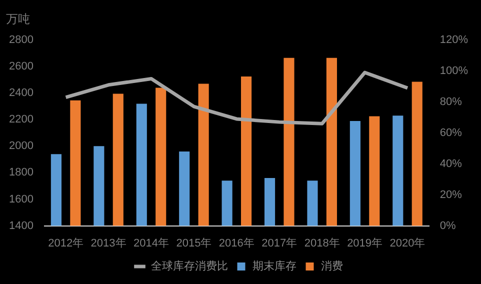  Describe the element at coordinates (18, 19) in the screenshot. I see `y-axis-title: 万吨` at that location.